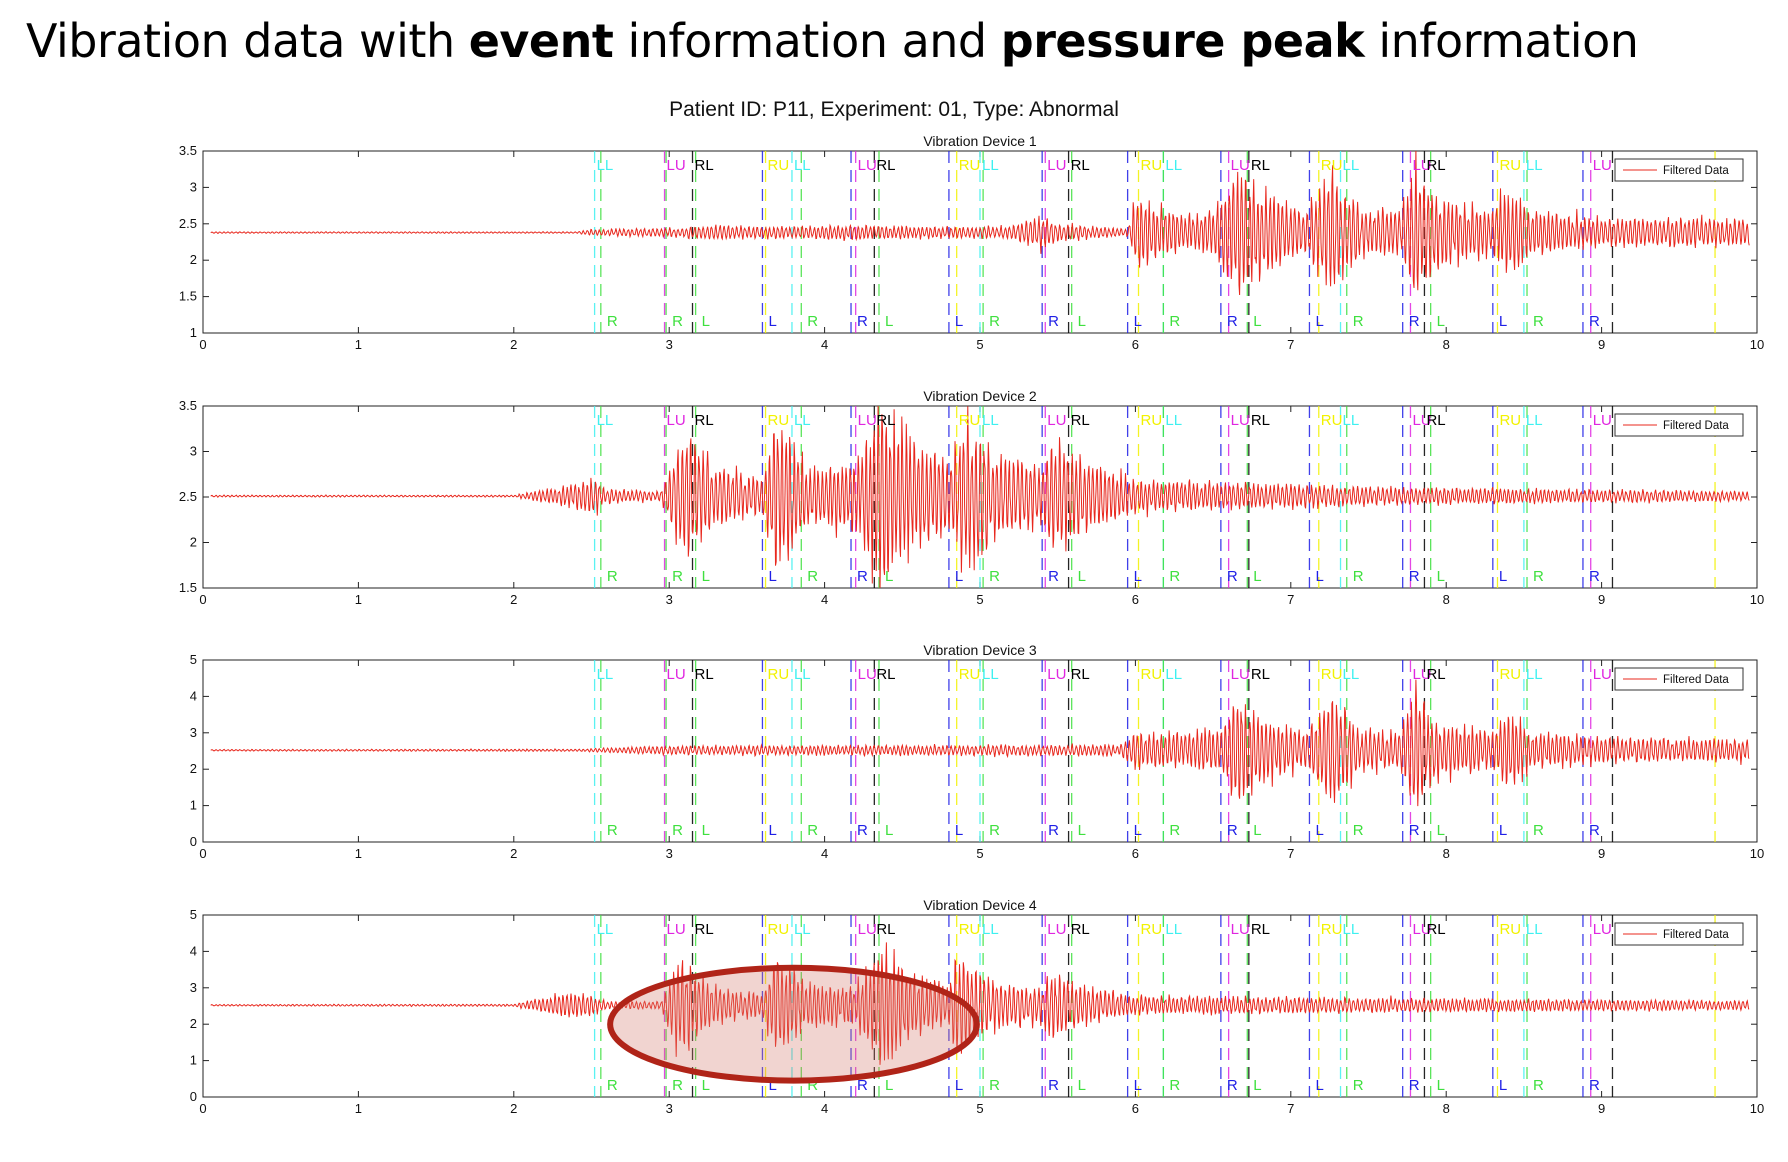 Image resolution: width=1788 pixels, height=1162 pixels. Describe the element at coordinates (193, 542) in the screenshot. I see `y-tick-label: 2` at that location.